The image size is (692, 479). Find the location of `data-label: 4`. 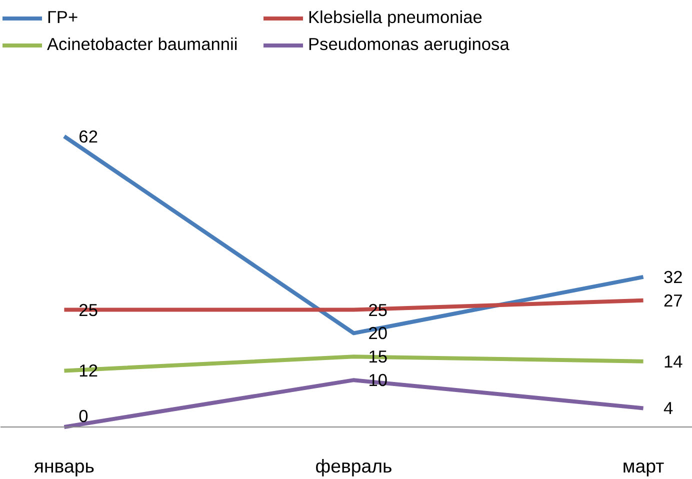

data-label: 4 is located at coordinates (669, 408).